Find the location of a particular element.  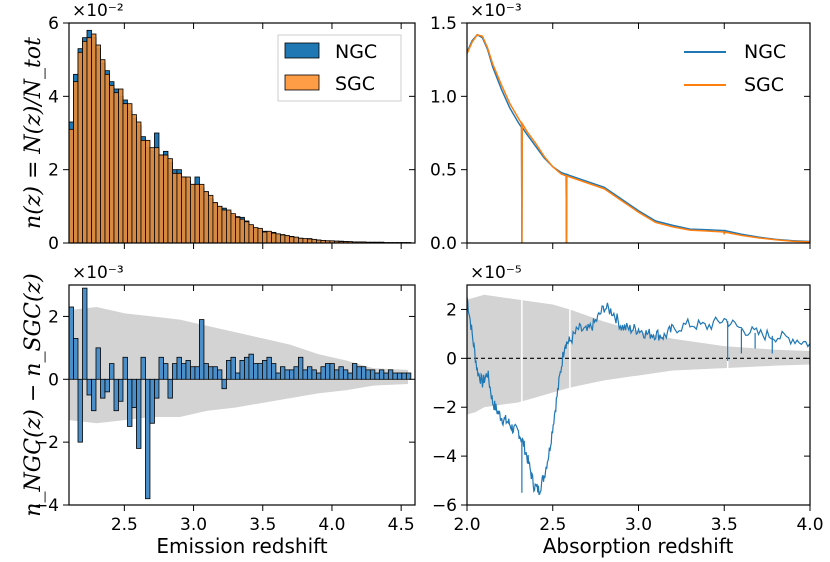

error-band is located at coordinates (638, 354).